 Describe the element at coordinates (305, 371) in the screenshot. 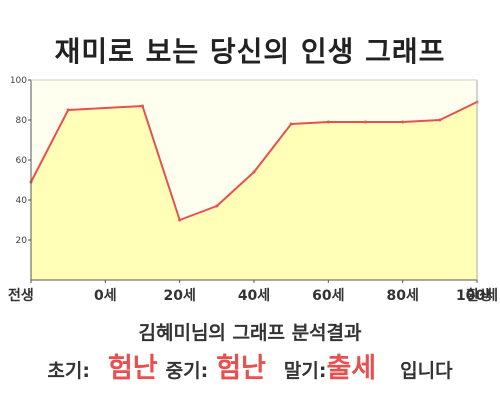

I see `late-label: 말기:` at that location.